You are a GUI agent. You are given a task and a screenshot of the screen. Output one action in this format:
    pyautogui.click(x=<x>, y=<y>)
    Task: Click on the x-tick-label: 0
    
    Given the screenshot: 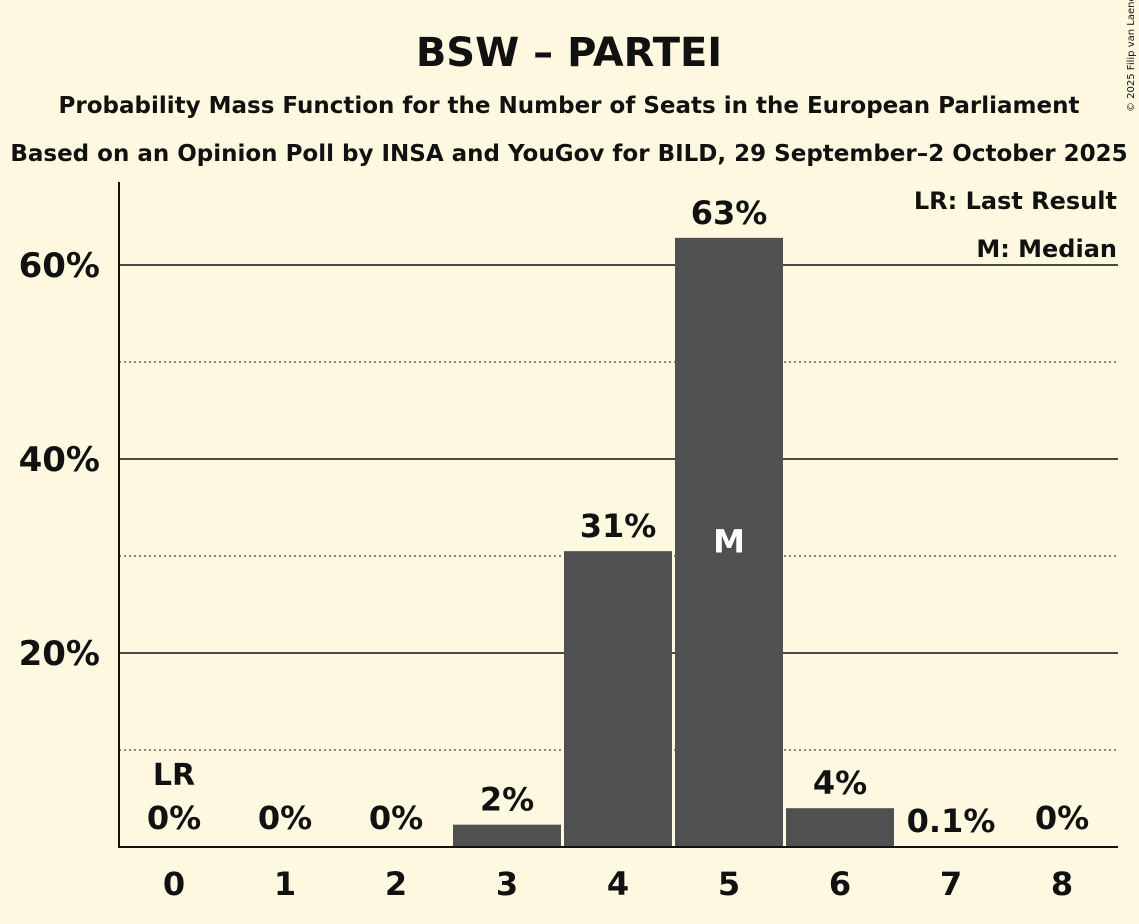 What is the action you would take?
    pyautogui.click(x=174, y=884)
    